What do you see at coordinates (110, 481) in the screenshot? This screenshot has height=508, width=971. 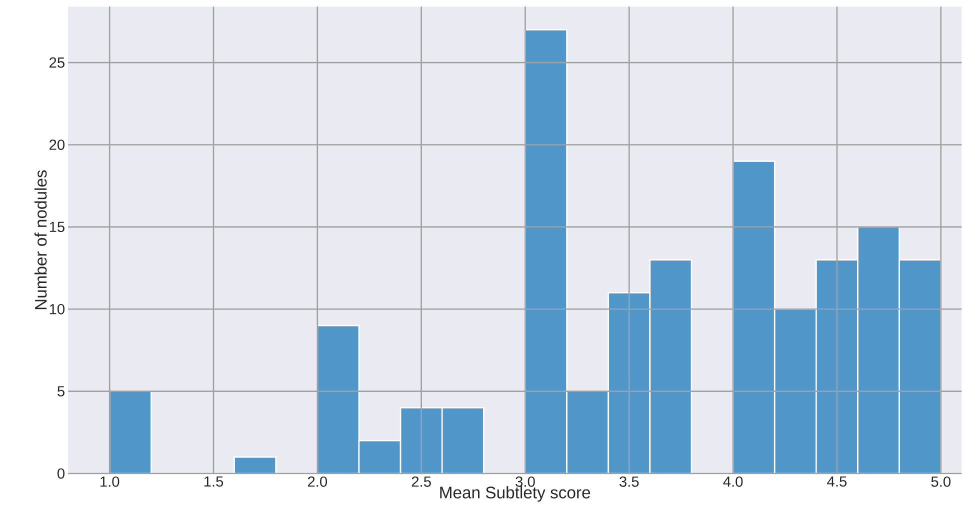 I see `x-tick-label: 1.0` at bounding box center [110, 481].